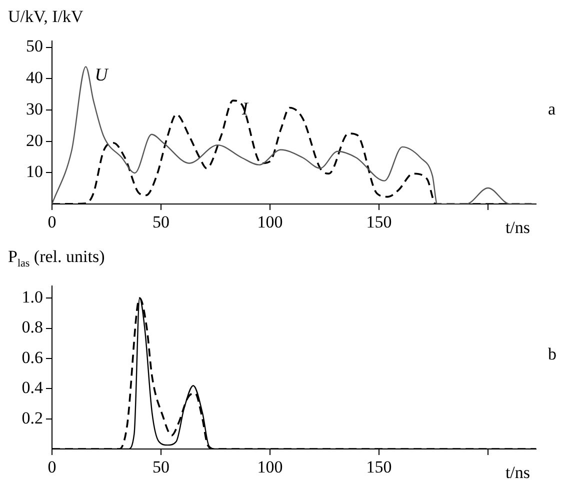 The width and height of the screenshot is (562, 481). Describe the element at coordinates (32, 297) in the screenshot. I see `y-tick-label: 1.0` at that location.